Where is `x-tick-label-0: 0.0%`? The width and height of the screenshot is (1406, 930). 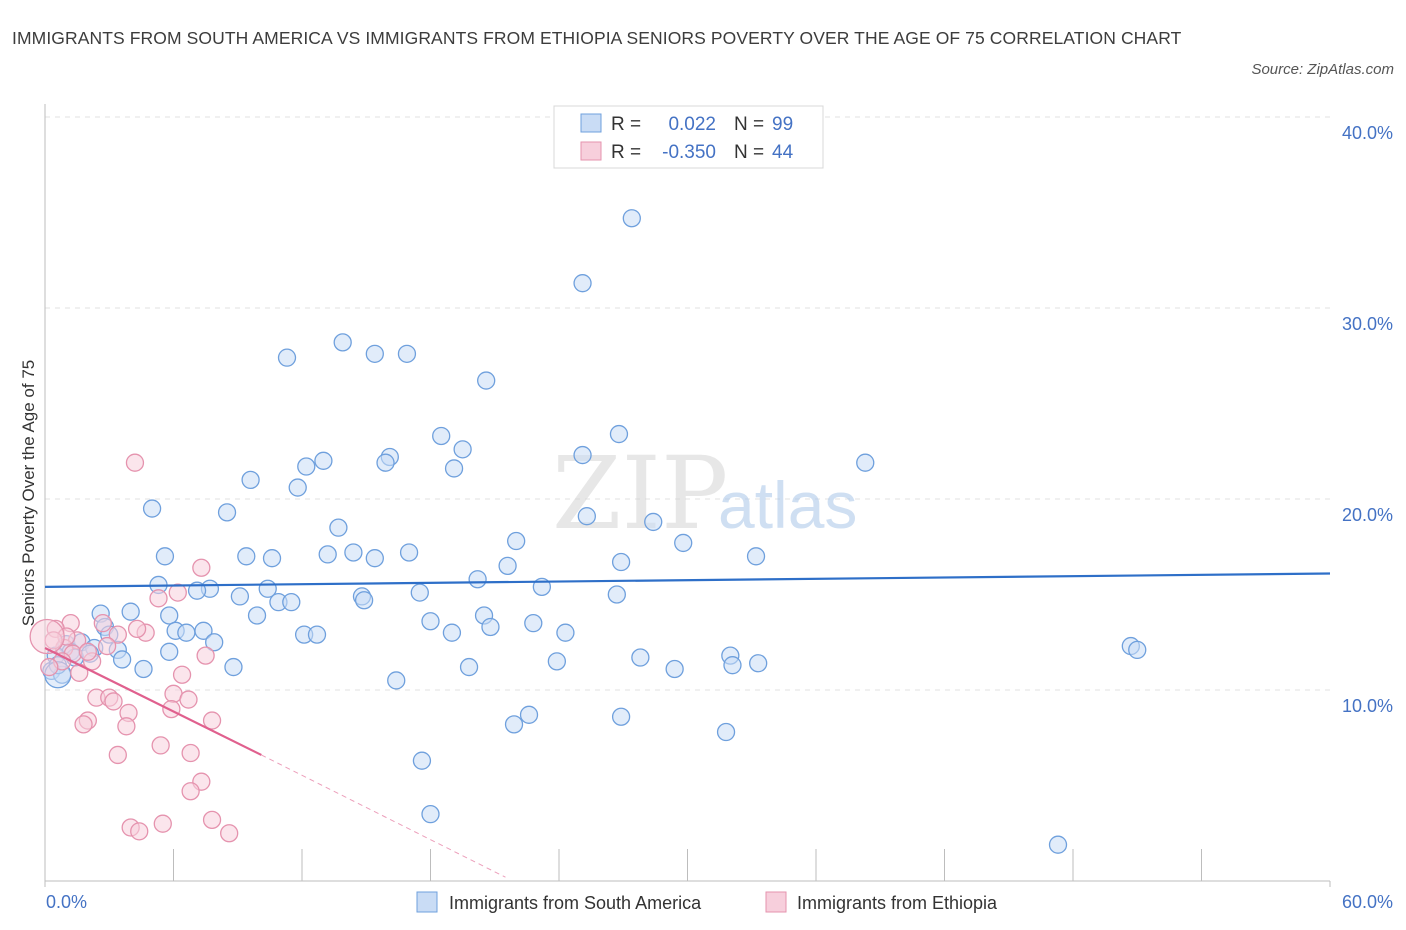
x-tick-label-0: 0.0% is located at coordinates (66, 902).